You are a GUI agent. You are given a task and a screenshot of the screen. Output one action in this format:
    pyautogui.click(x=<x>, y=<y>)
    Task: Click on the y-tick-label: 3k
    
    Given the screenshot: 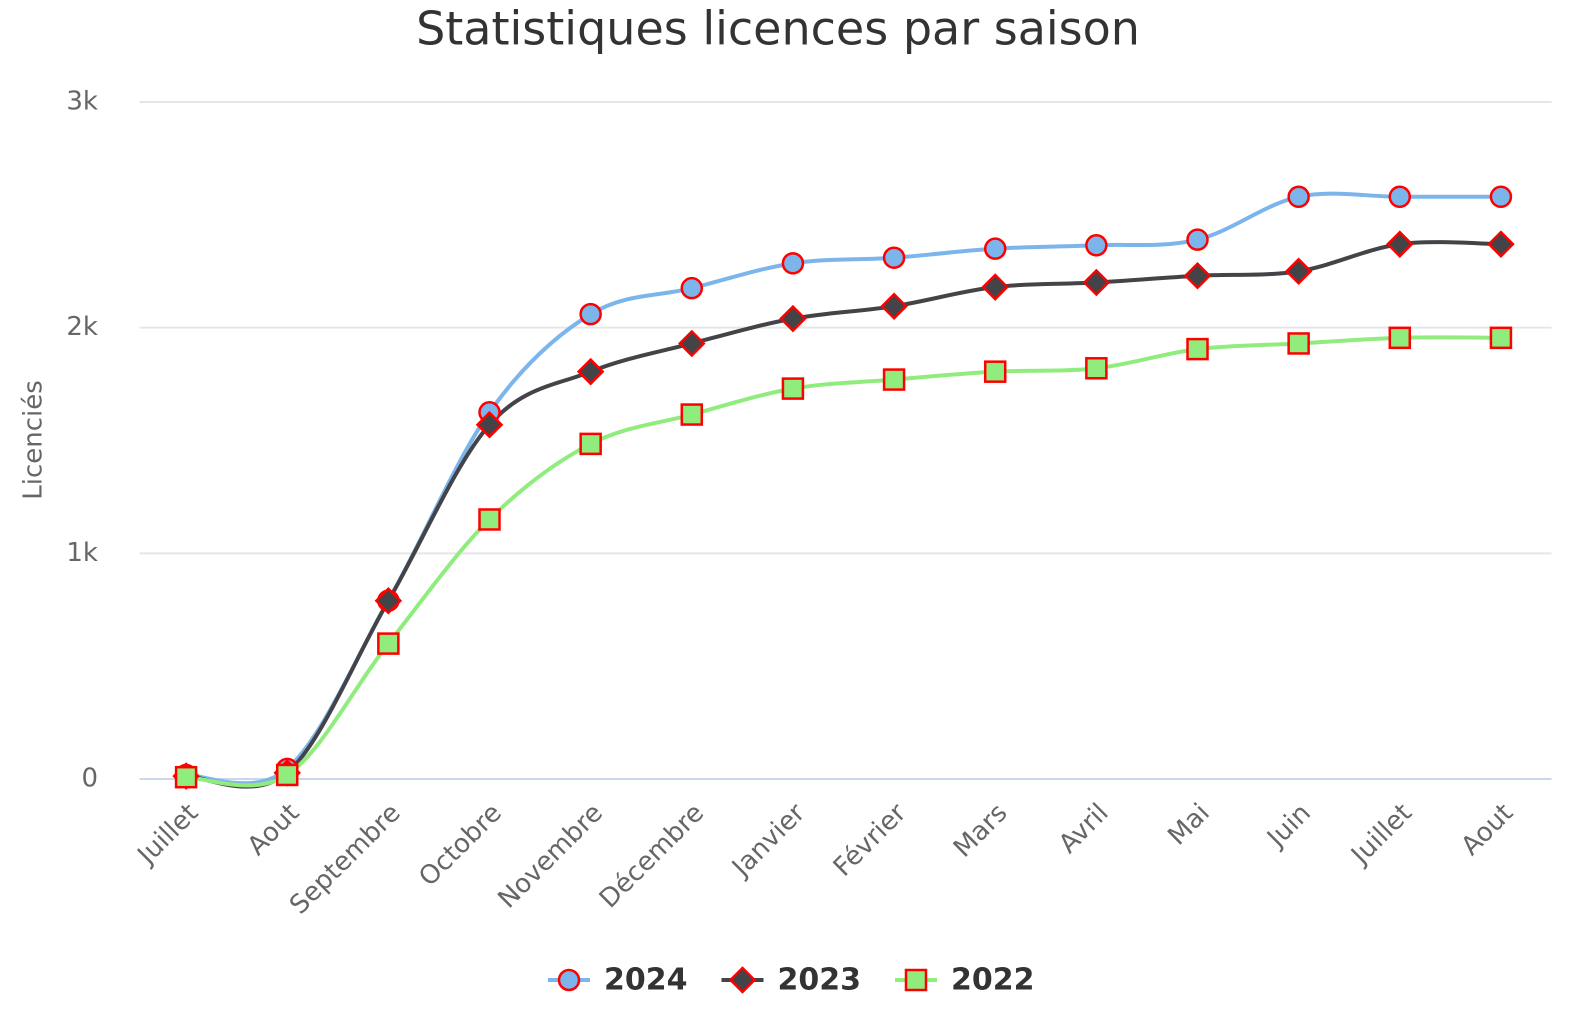 What is the action you would take?
    pyautogui.click(x=82, y=102)
    